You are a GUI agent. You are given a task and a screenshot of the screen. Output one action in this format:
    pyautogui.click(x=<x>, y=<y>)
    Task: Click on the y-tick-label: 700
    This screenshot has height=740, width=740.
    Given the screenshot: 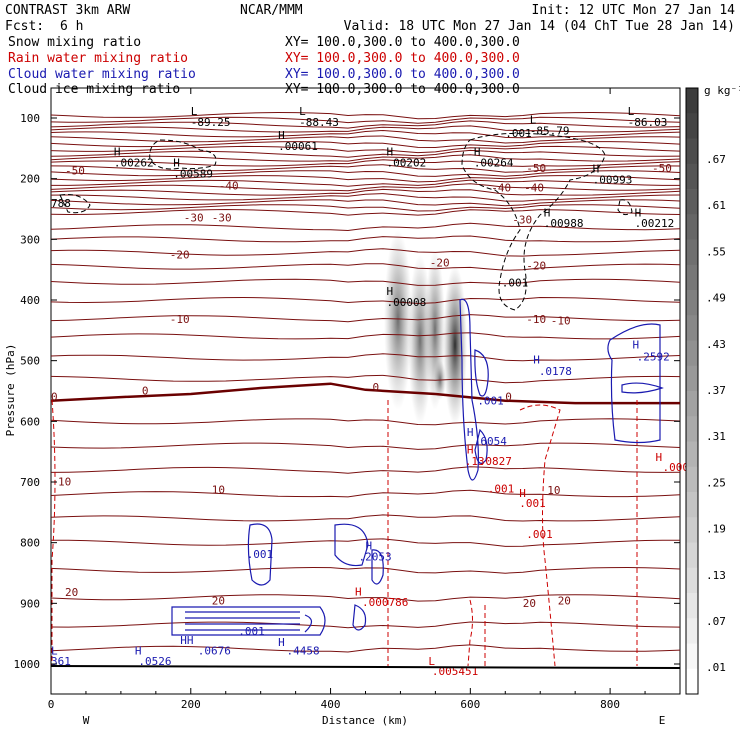 What is the action you would take?
    pyautogui.click(x=30, y=482)
    